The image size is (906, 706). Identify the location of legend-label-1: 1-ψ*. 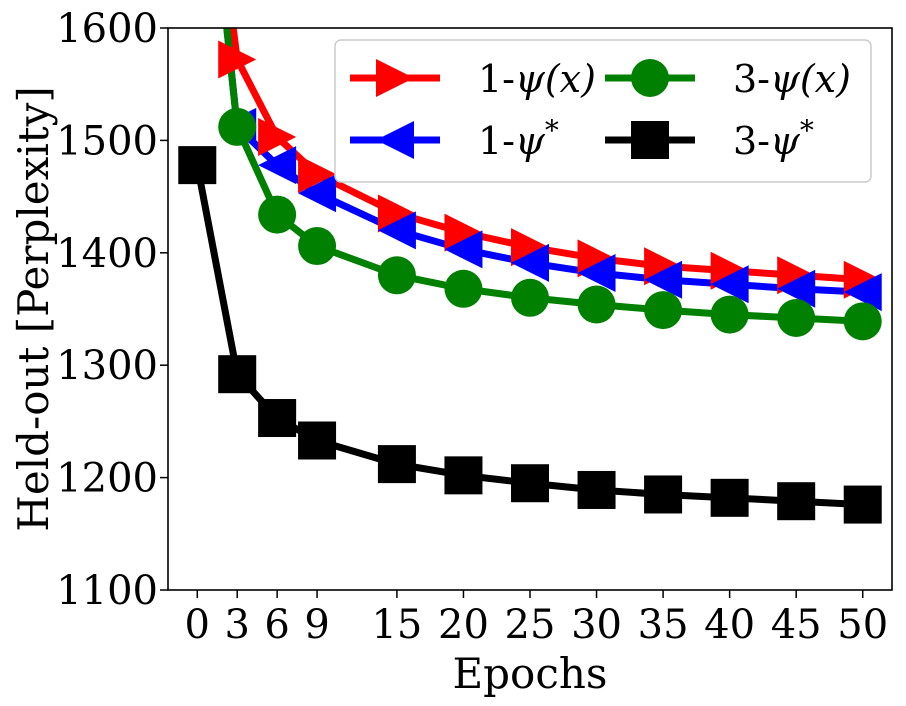
(518, 138).